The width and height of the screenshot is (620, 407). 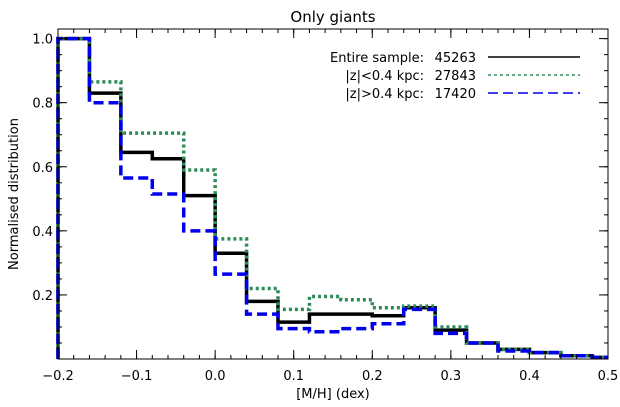 What do you see at coordinates (455, 94) in the screenshot?
I see `legend-count: 17420` at bounding box center [455, 94].